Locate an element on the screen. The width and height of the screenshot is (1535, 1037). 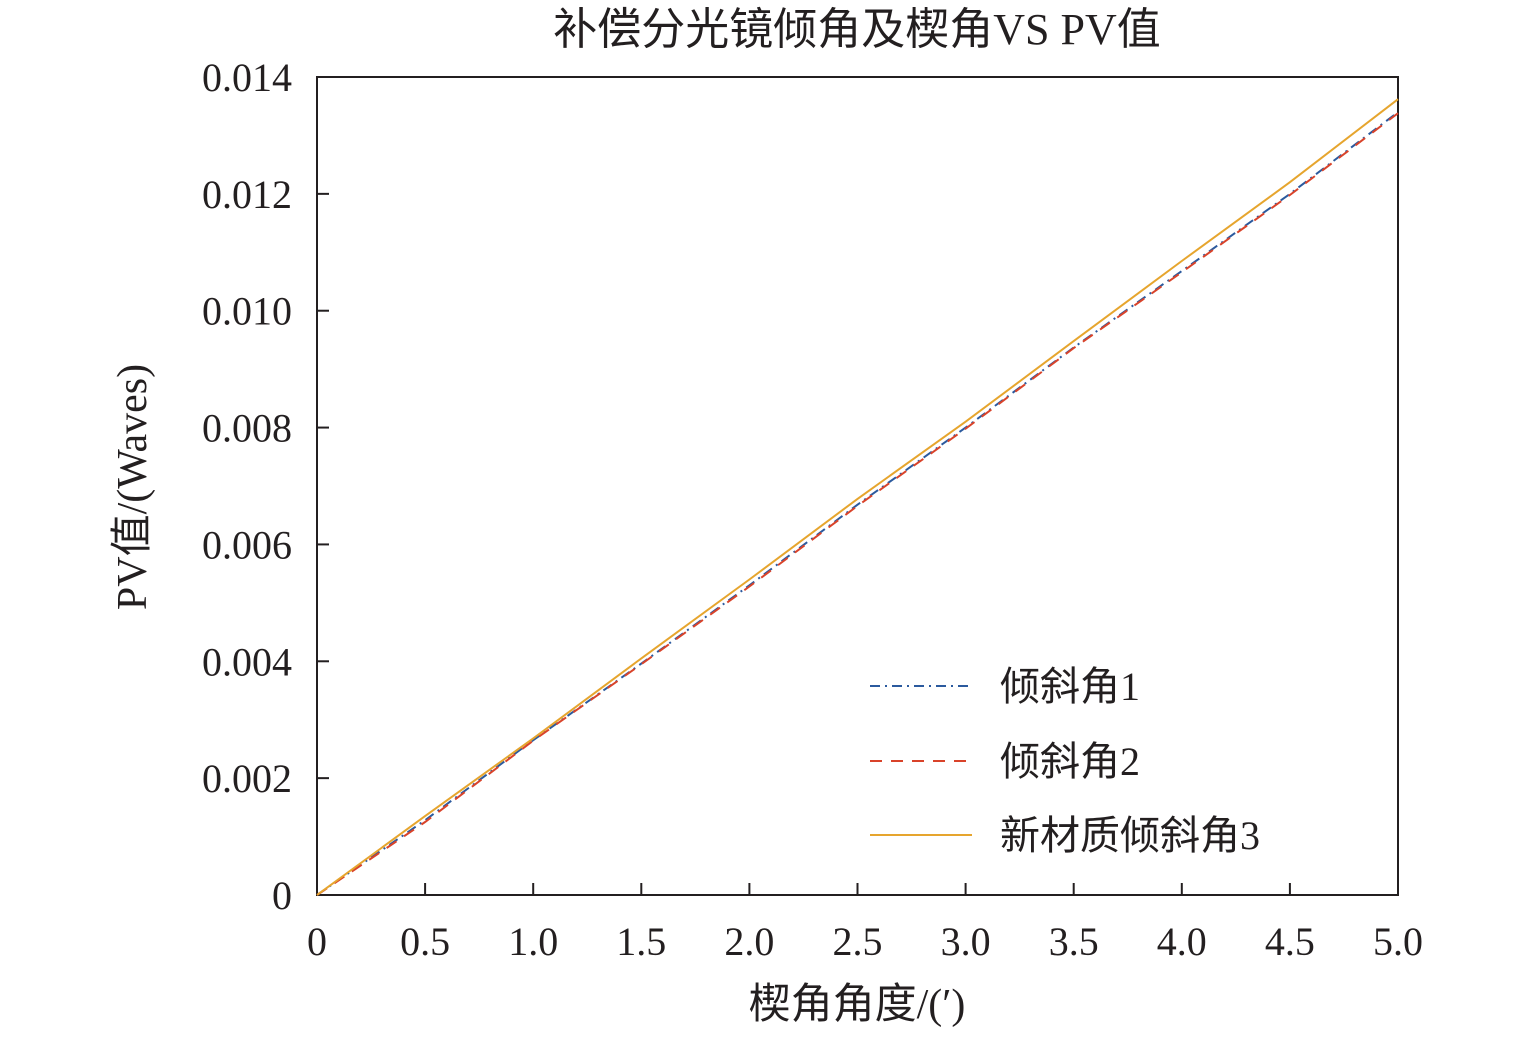
y-tick-label: 0 is located at coordinates (282, 895).